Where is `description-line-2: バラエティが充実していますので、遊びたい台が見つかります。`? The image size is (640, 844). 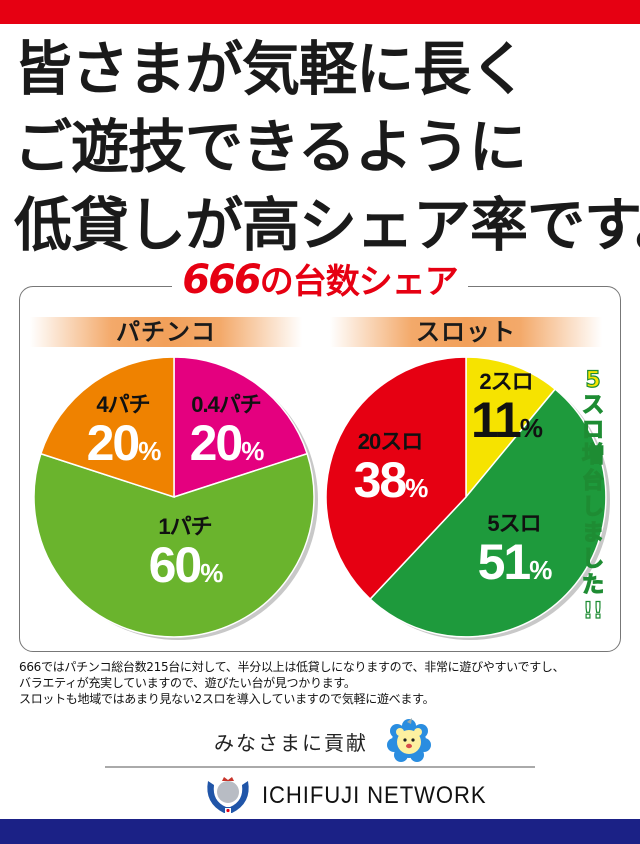 description-line-2: バラエティが充実していますので、遊びたい台が見つかります。 is located at coordinates (187, 683).